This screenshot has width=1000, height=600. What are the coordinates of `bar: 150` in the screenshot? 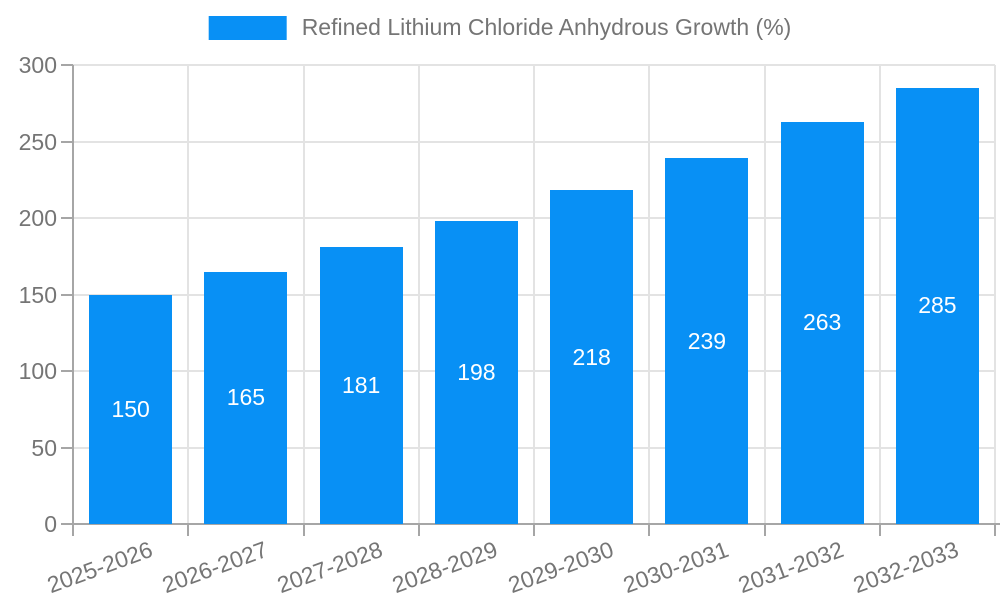 It's located at (131, 409).